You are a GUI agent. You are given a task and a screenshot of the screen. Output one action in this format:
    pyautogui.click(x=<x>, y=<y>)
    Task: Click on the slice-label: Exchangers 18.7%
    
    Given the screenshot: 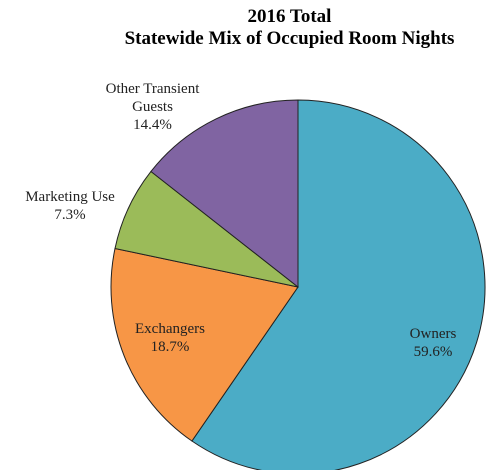 What is the action you would take?
    pyautogui.click(x=170, y=338)
    